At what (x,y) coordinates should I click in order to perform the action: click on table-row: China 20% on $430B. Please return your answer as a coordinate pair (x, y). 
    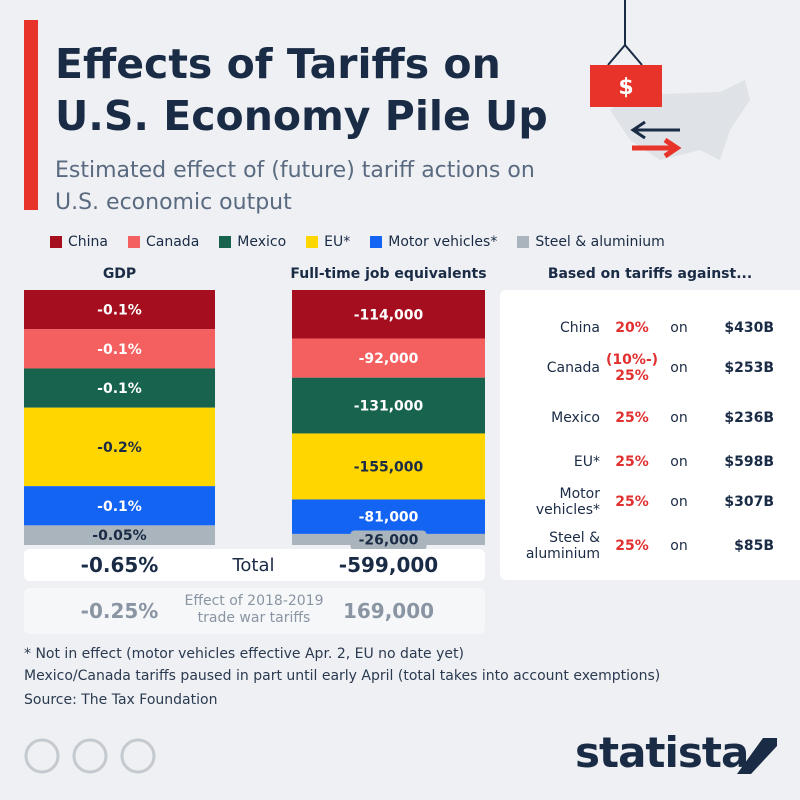
    Looking at the image, I should click on (650, 328).